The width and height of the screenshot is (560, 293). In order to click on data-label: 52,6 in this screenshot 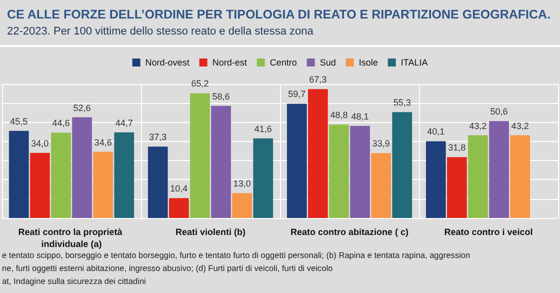, I will do `click(82, 107)`.